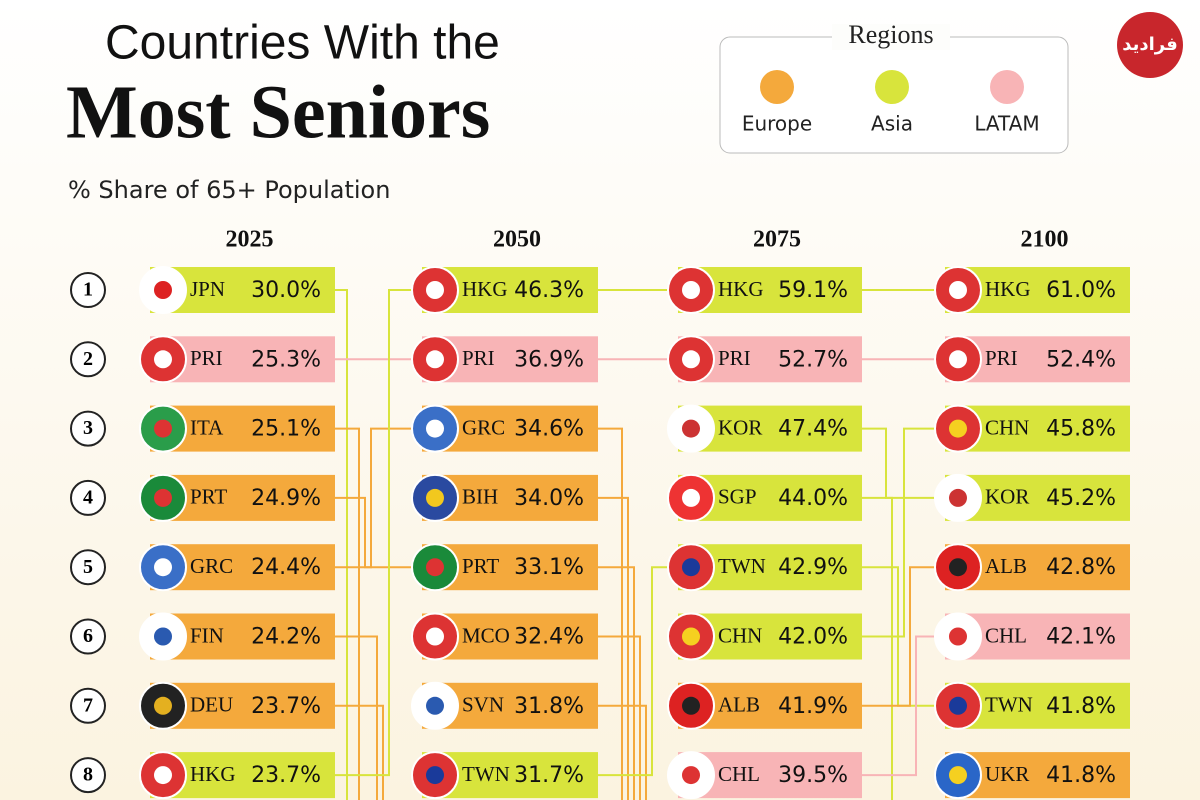 The height and width of the screenshot is (800, 1200). Describe the element at coordinates (1081, 498) in the screenshot. I see `share-value: 45.2%` at that location.